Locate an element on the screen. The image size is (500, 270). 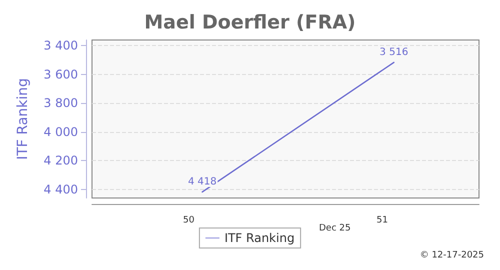
text: © 12-17-2025 is located at coordinates (452, 255).